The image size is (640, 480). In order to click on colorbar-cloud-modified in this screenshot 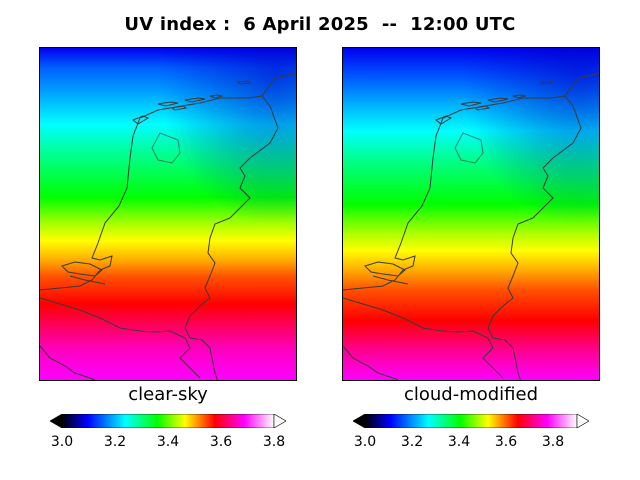, I will do `click(471, 421)`.